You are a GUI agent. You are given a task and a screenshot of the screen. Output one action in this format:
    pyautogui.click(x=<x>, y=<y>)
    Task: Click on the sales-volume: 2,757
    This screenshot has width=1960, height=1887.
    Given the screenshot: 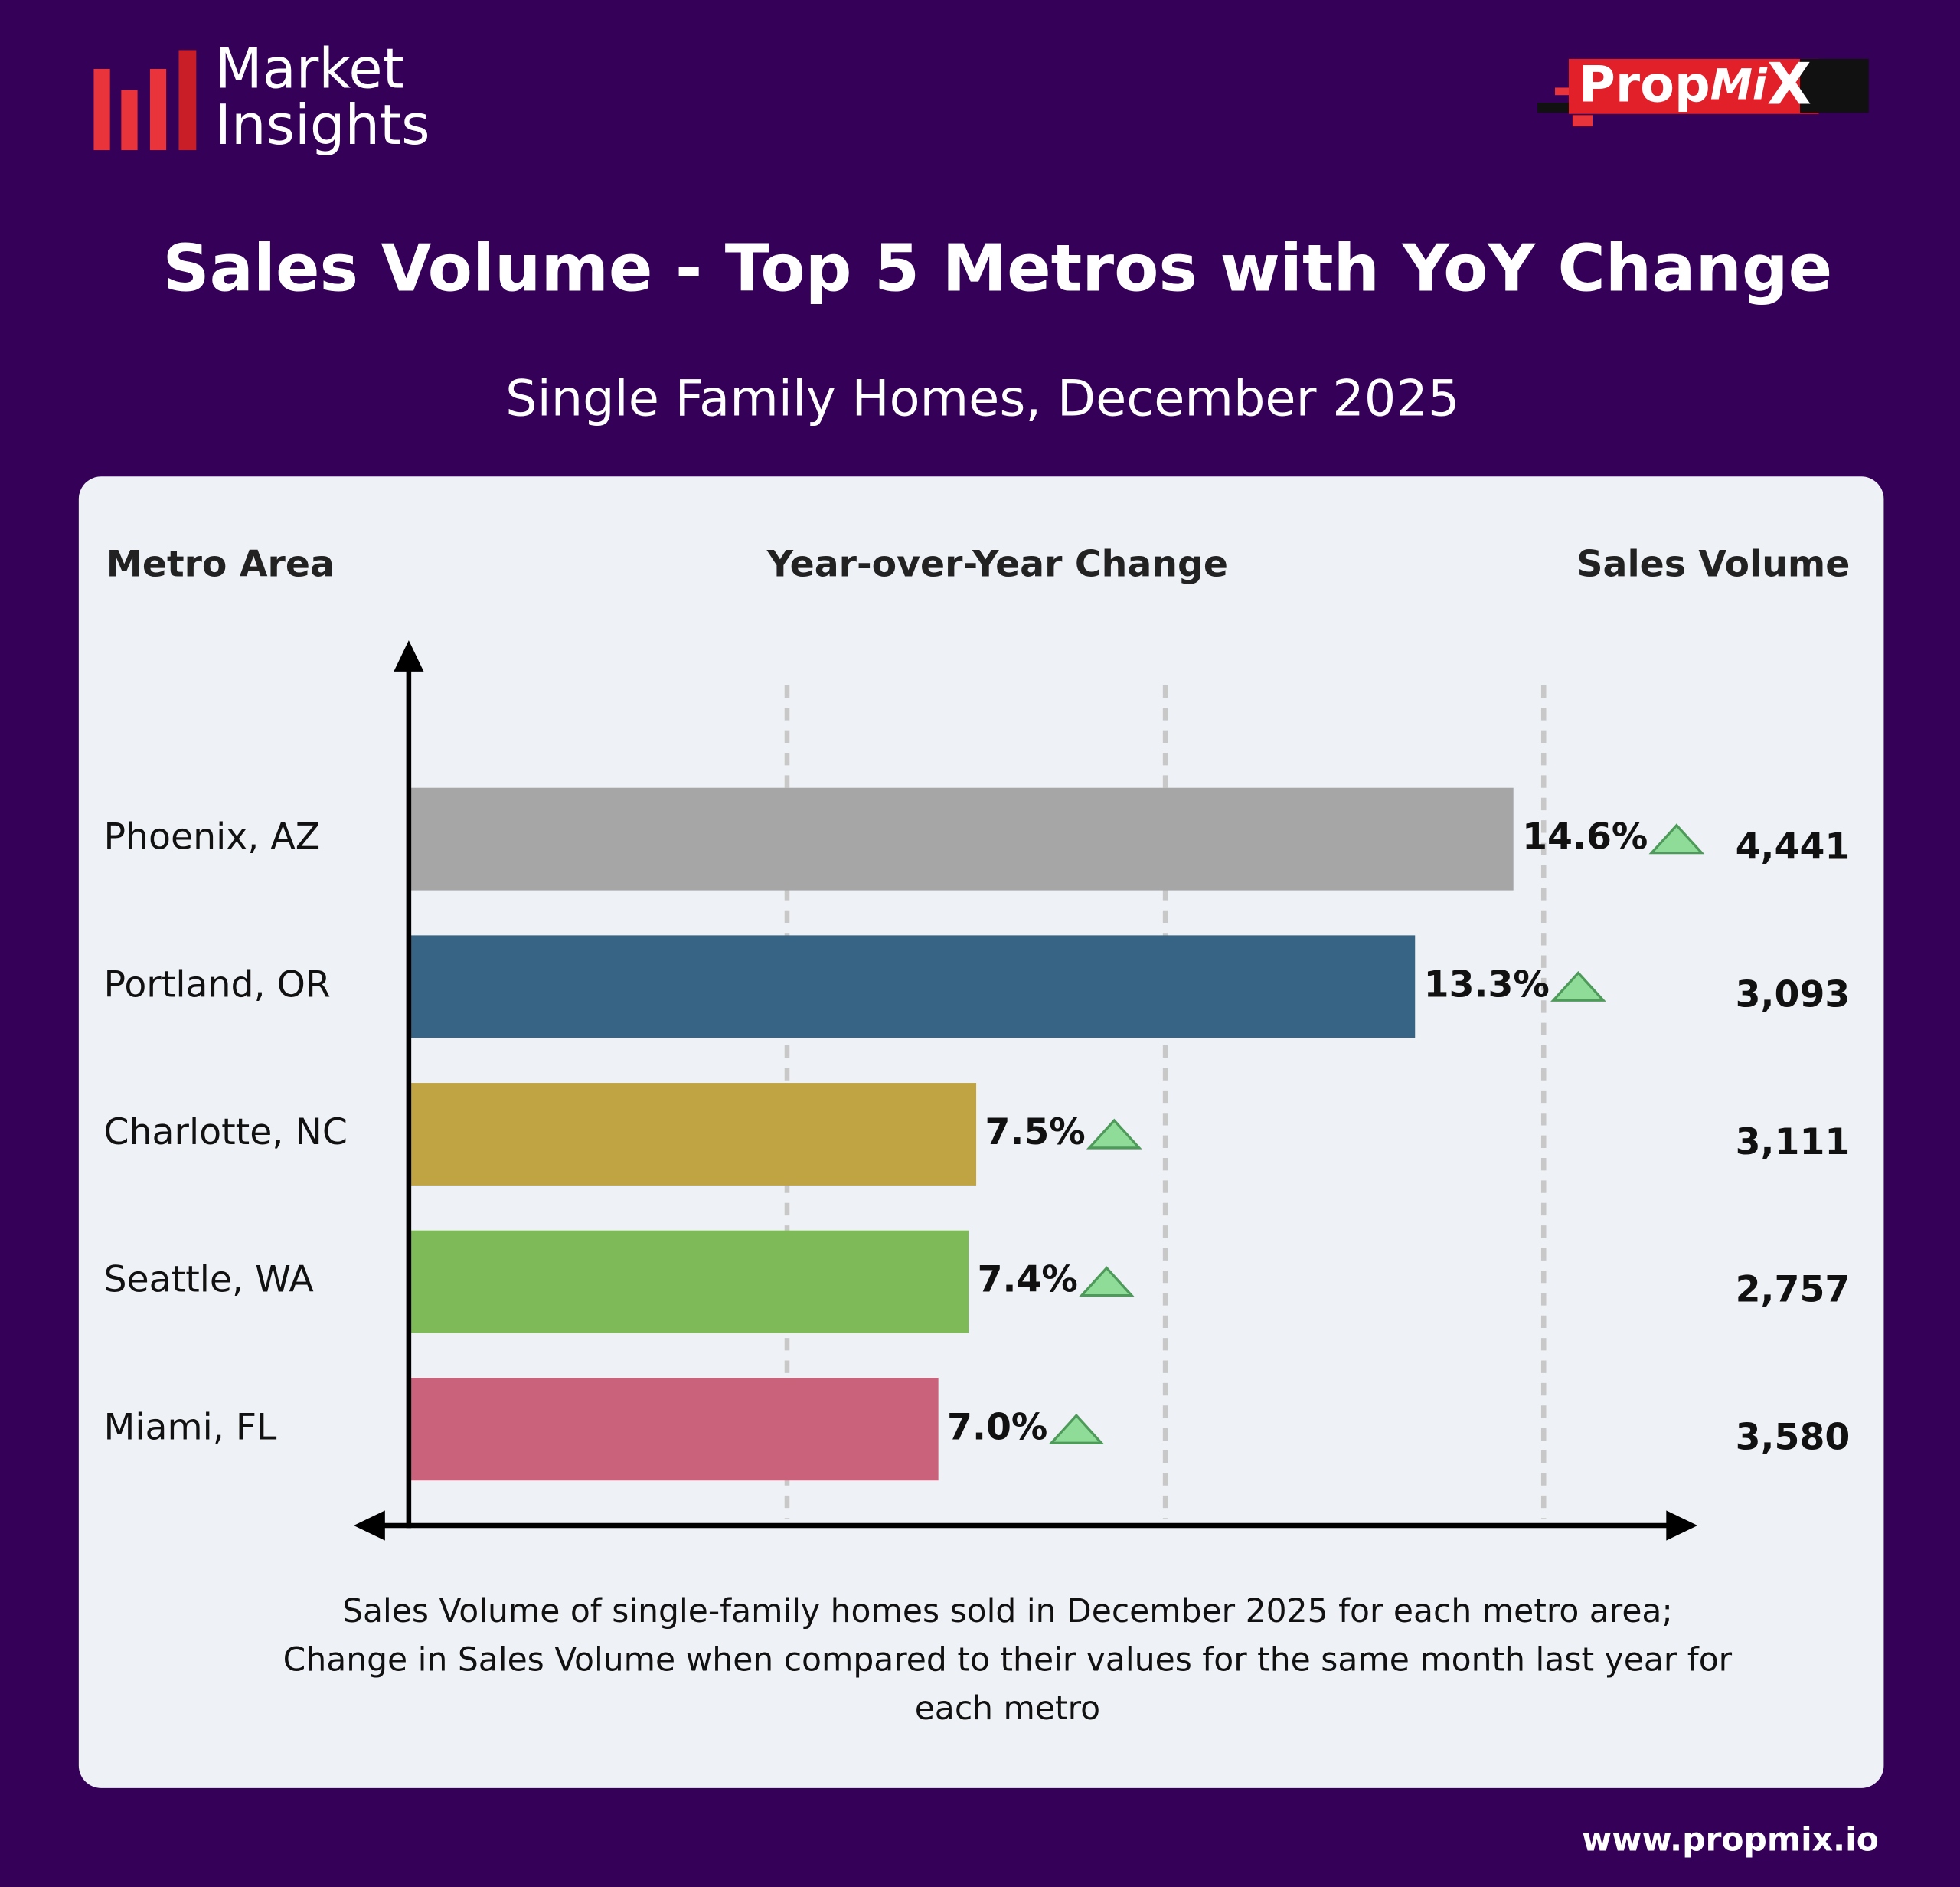 What is the action you would take?
    pyautogui.click(x=1793, y=1290)
    